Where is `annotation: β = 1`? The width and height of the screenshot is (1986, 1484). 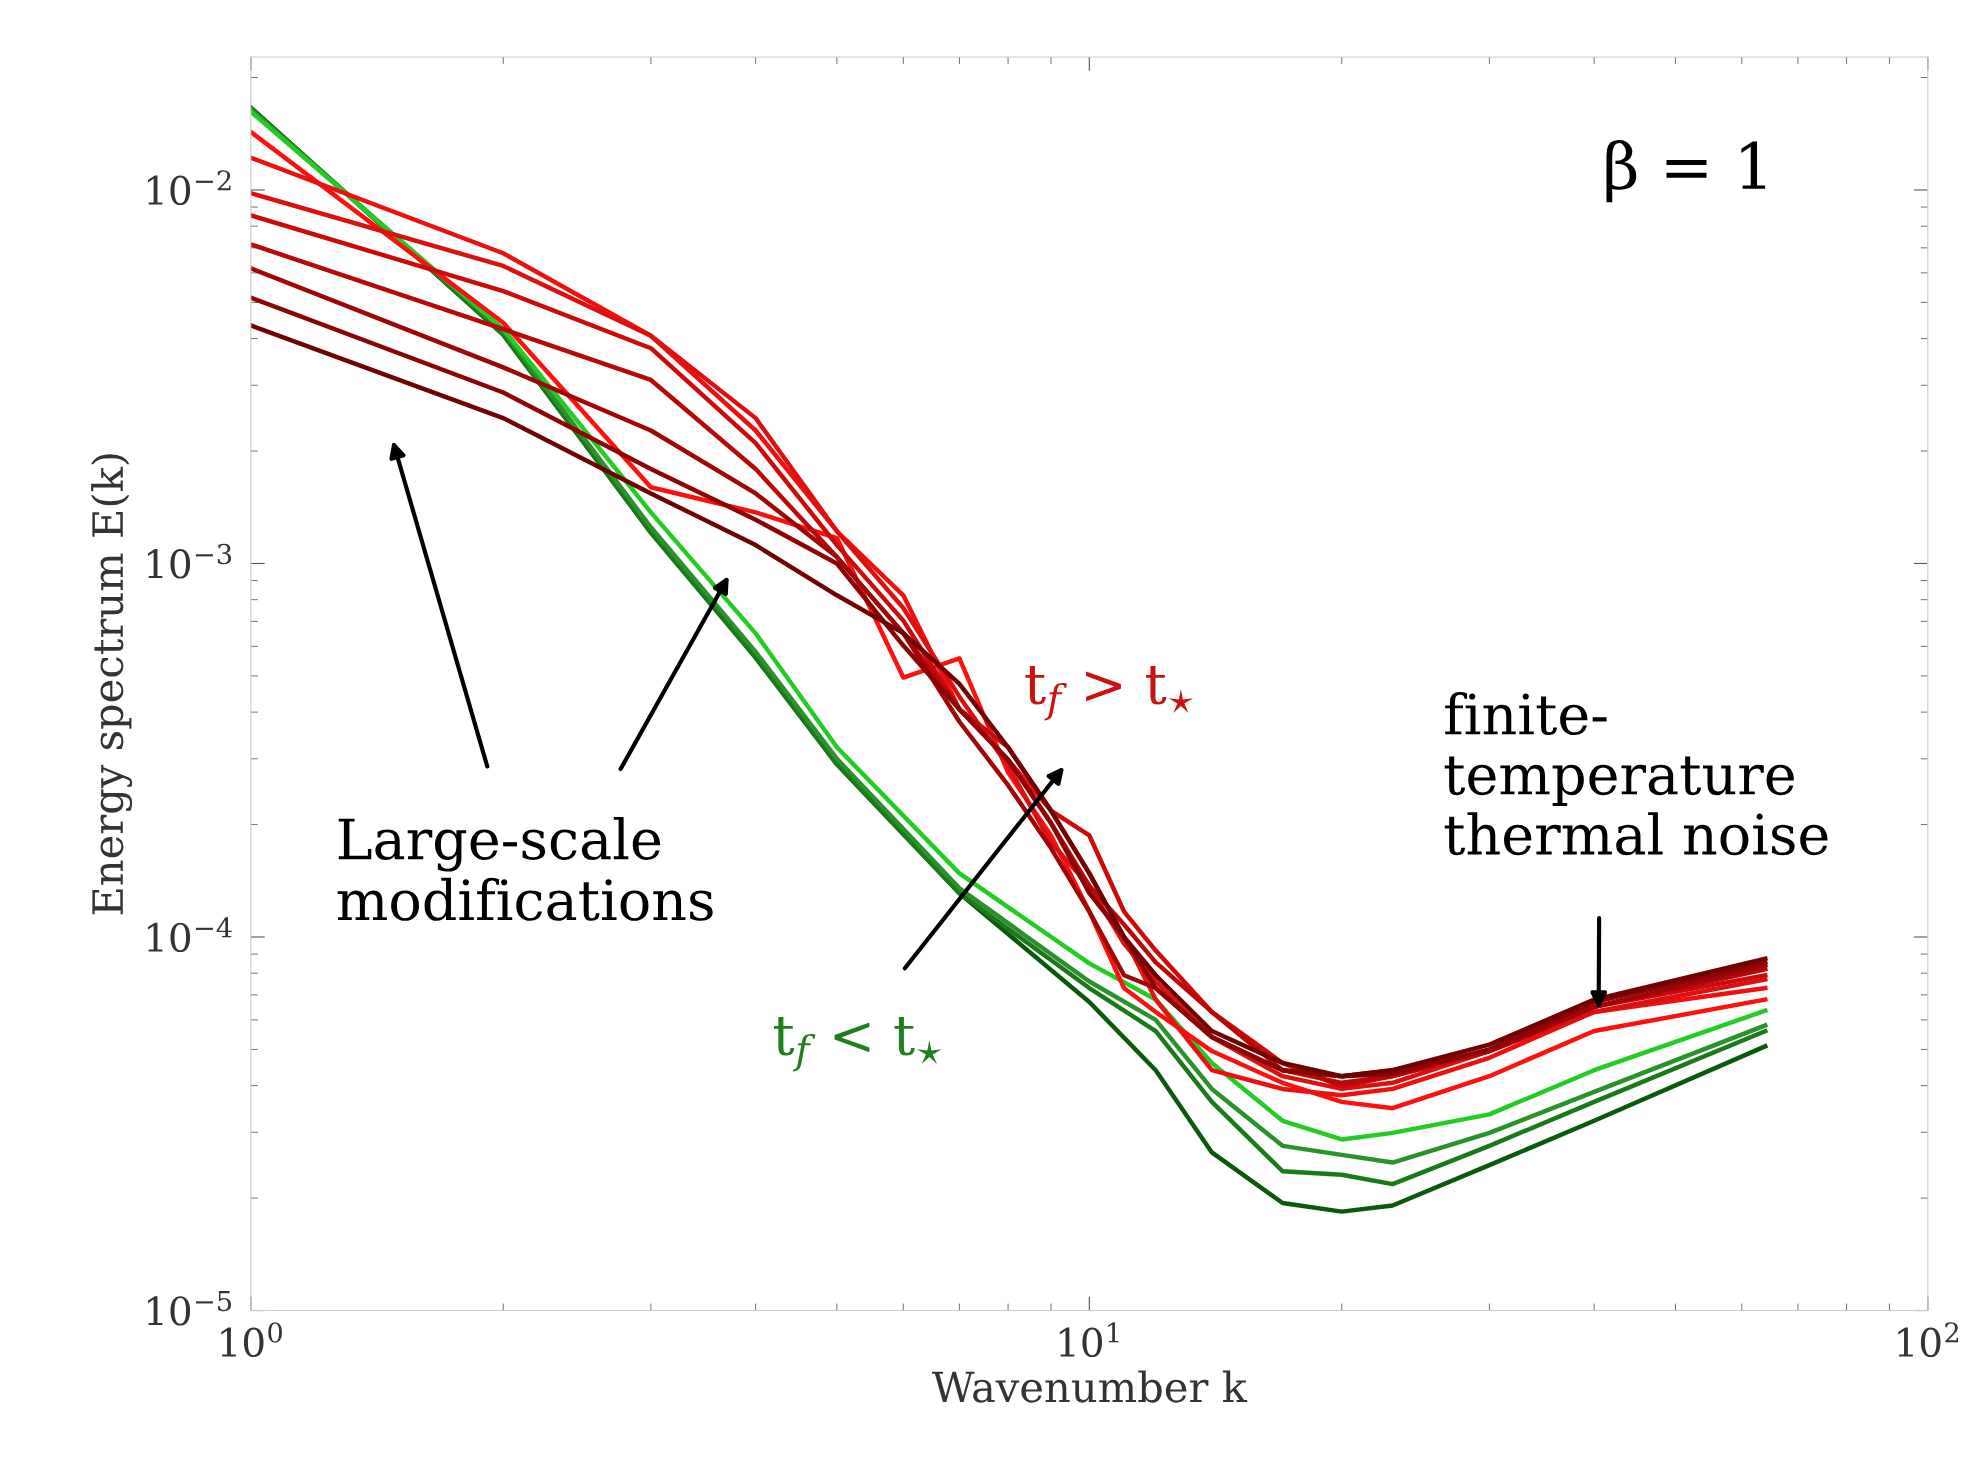 annotation: β = 1 is located at coordinates (1686, 171).